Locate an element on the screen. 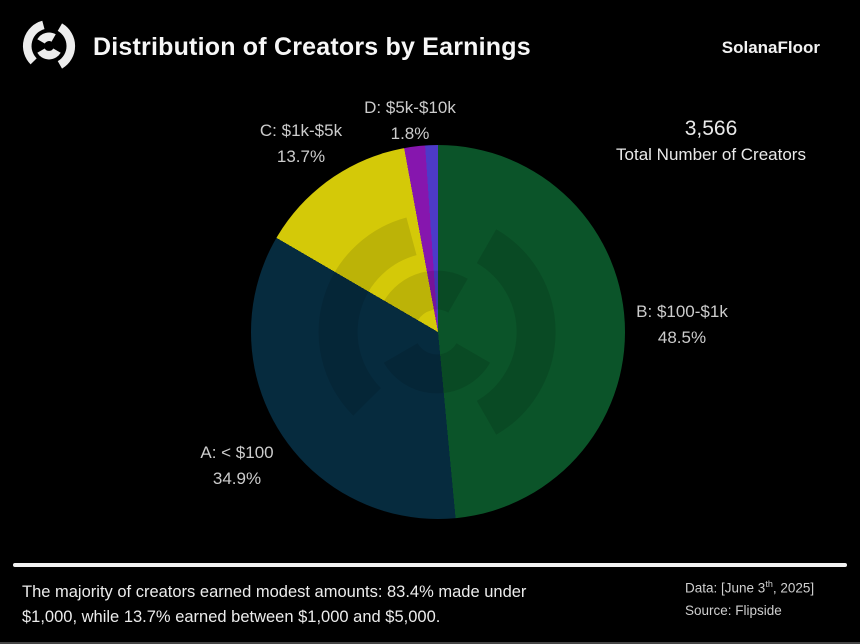 This screenshot has width=860, height=644. slice-label-d-range: D: $5k-$10k is located at coordinates (410, 107).